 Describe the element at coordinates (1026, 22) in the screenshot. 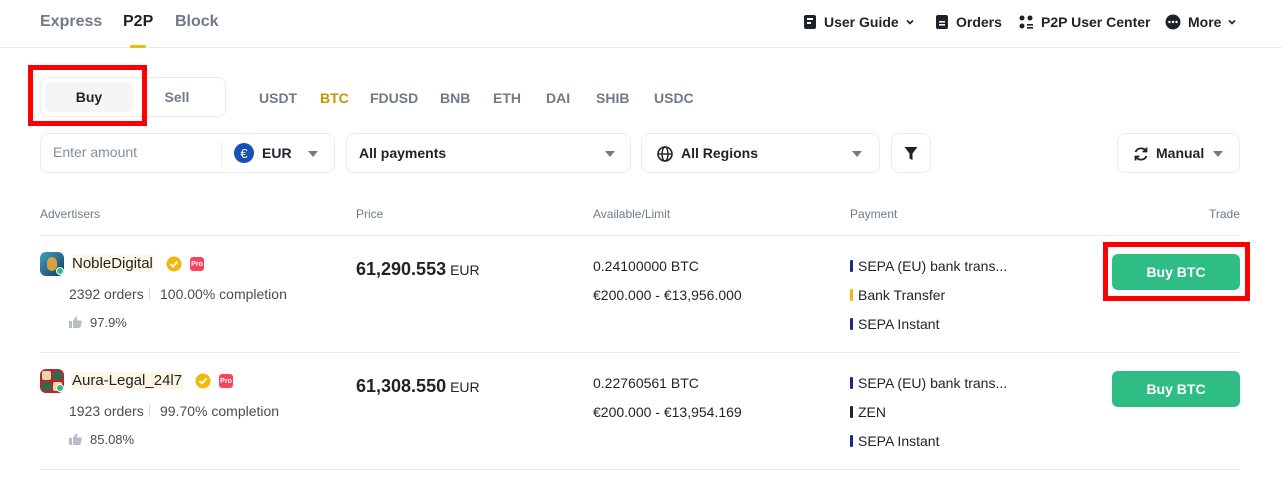

I see `user-center-icon` at that location.